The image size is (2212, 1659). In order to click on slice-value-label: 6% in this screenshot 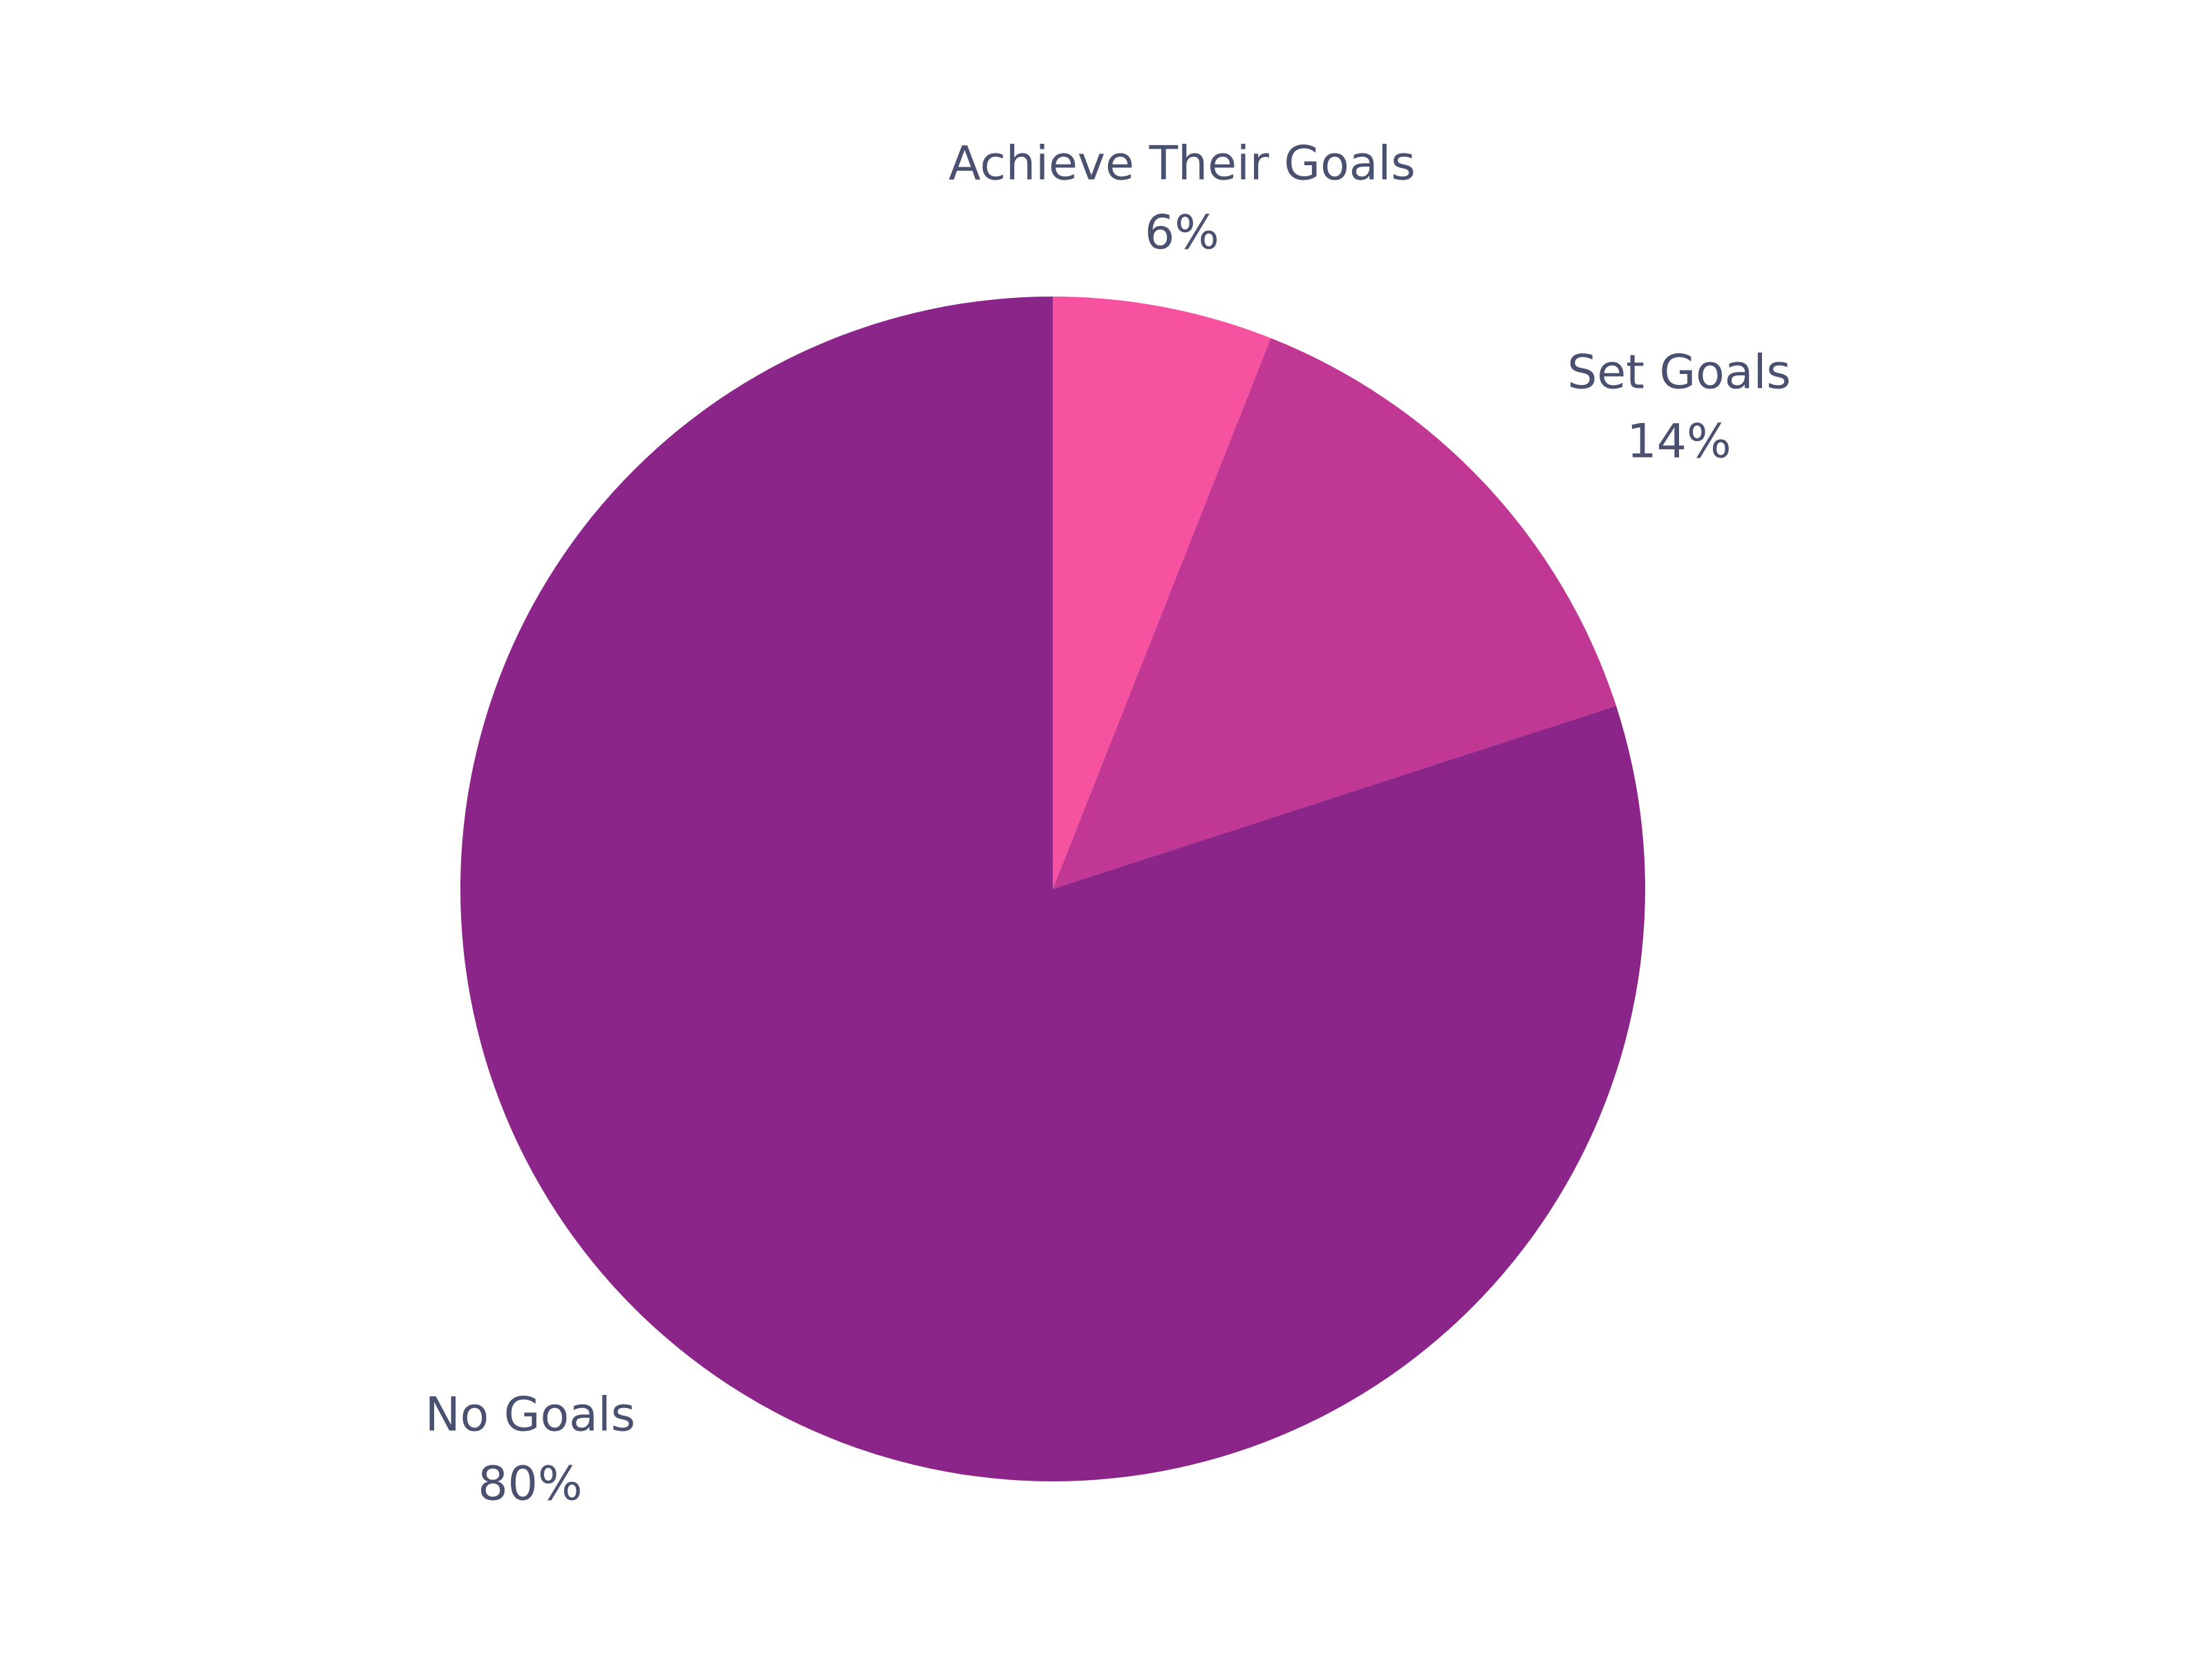, I will do `click(1182, 233)`.